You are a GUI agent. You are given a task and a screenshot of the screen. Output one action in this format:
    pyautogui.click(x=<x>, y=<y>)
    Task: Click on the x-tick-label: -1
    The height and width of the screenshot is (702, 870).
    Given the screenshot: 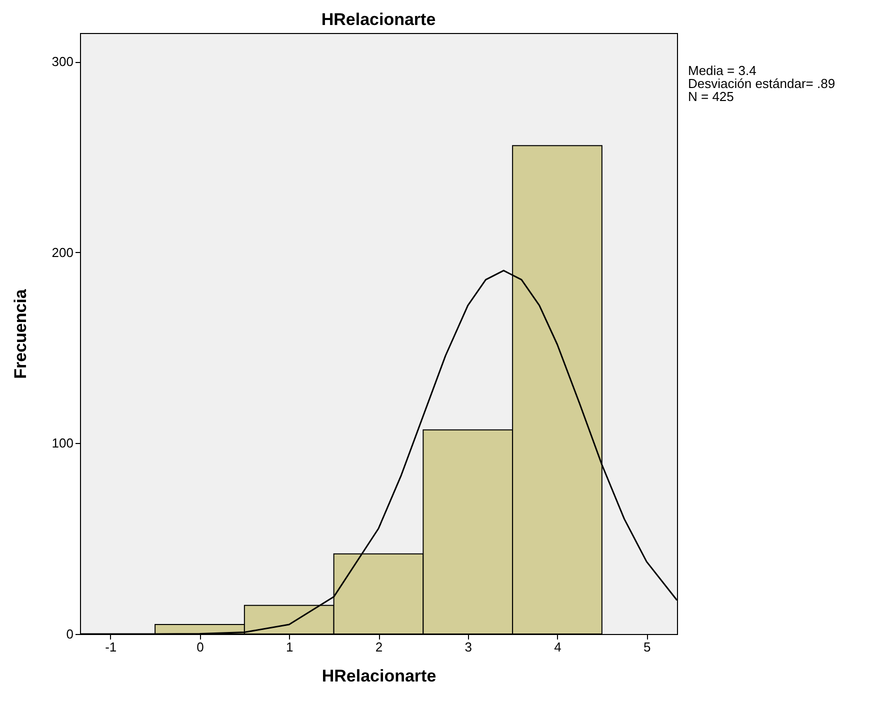 What is the action you would take?
    pyautogui.click(x=111, y=647)
    